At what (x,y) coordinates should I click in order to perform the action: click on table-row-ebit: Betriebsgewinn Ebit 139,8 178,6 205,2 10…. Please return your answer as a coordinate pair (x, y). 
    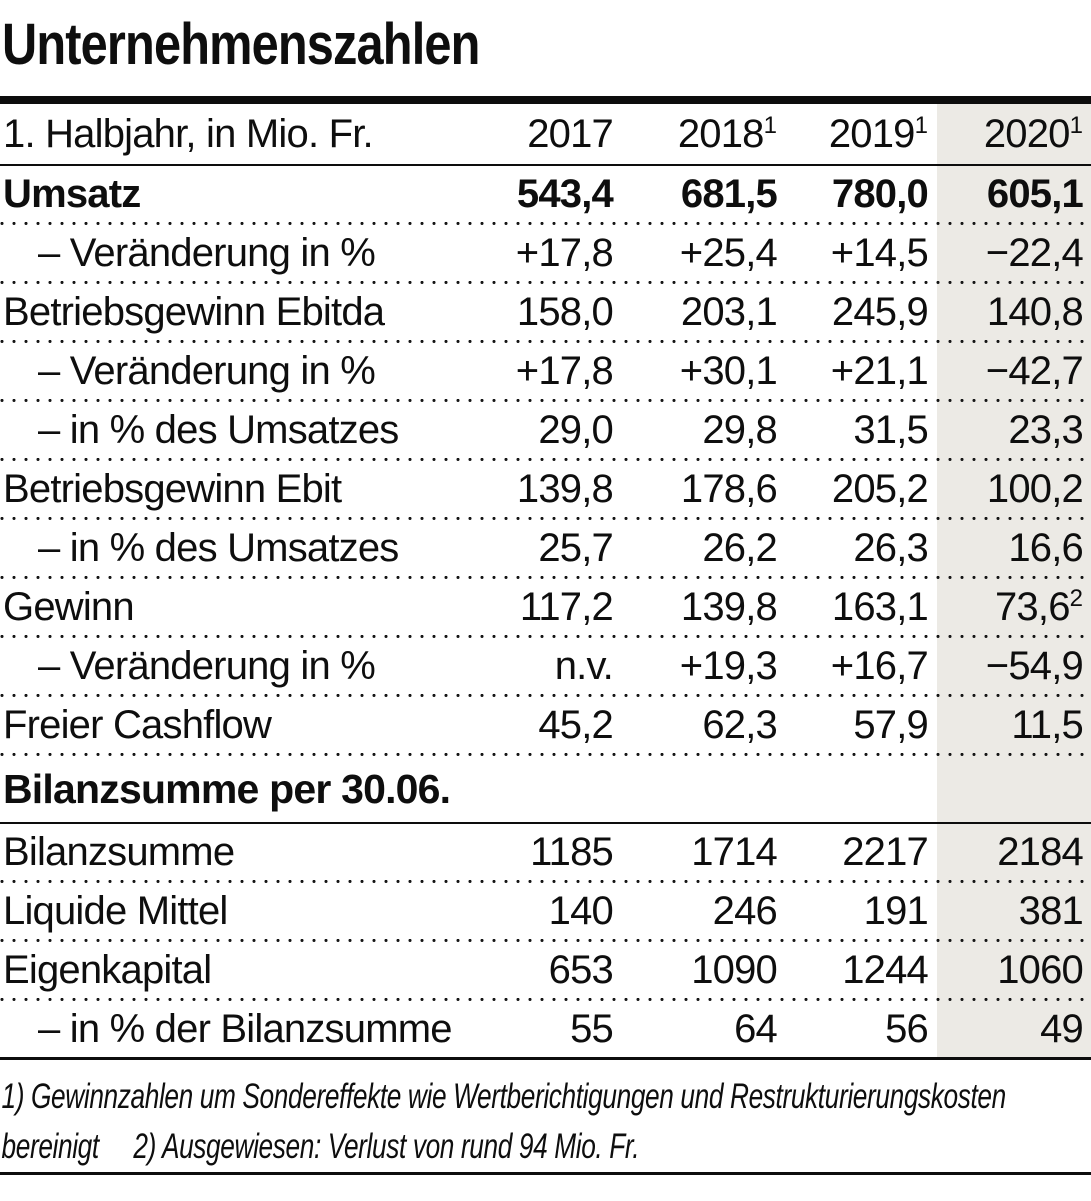
    Looking at the image, I should click on (545, 489).